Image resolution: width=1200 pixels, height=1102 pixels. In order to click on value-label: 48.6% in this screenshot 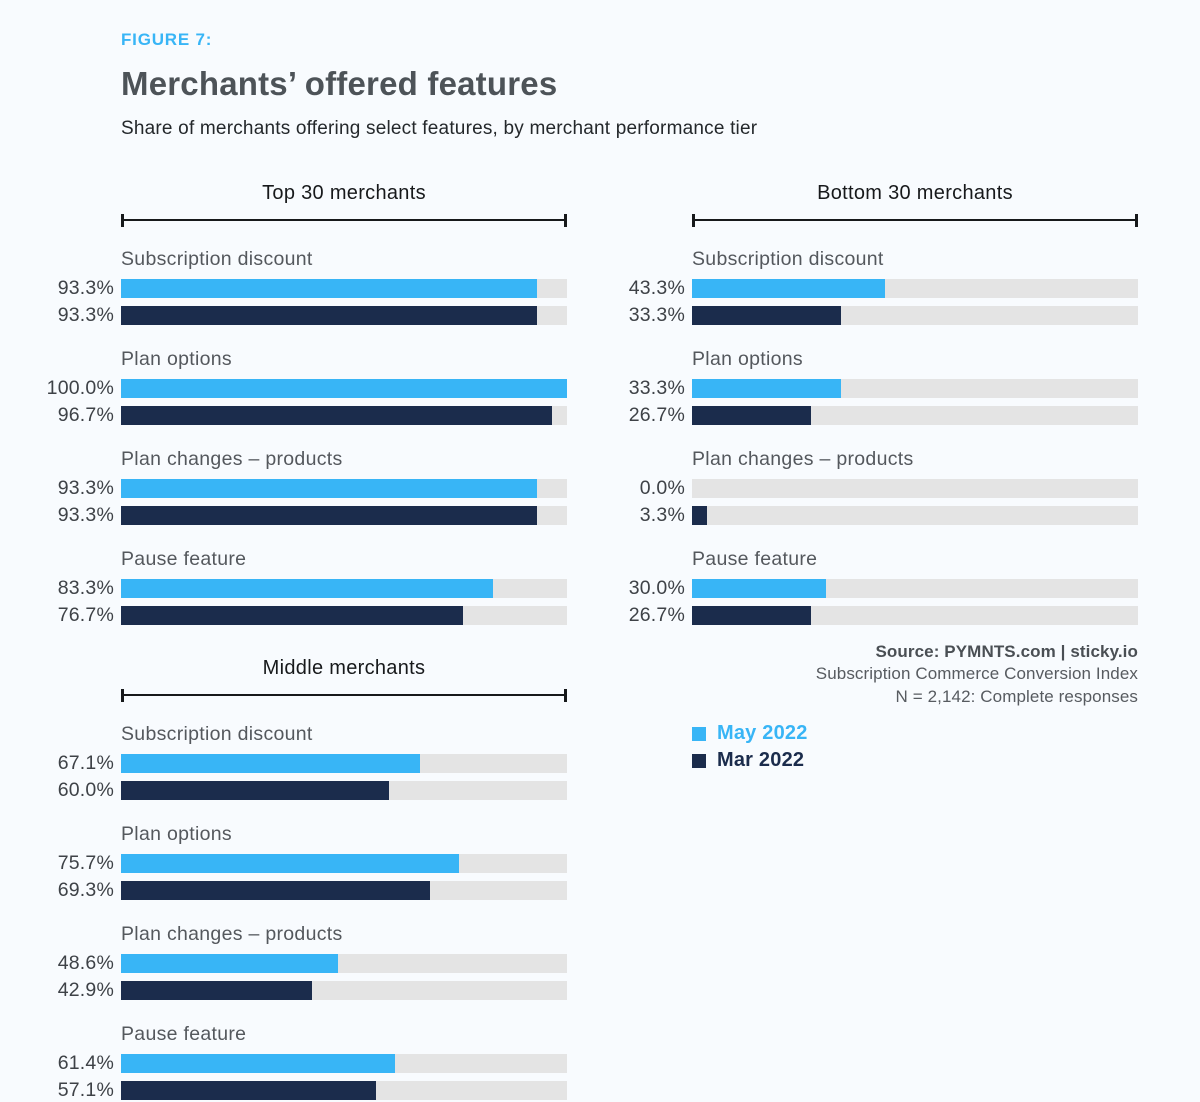, I will do `click(85, 963)`.